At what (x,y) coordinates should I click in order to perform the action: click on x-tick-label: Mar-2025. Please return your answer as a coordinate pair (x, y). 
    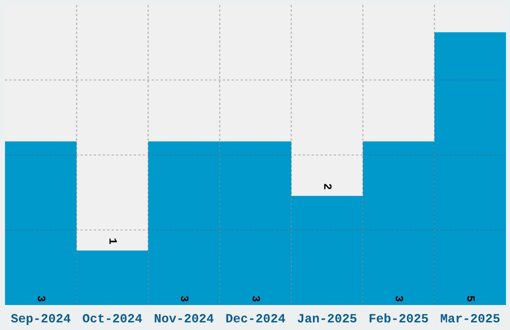
    Looking at the image, I should click on (470, 318).